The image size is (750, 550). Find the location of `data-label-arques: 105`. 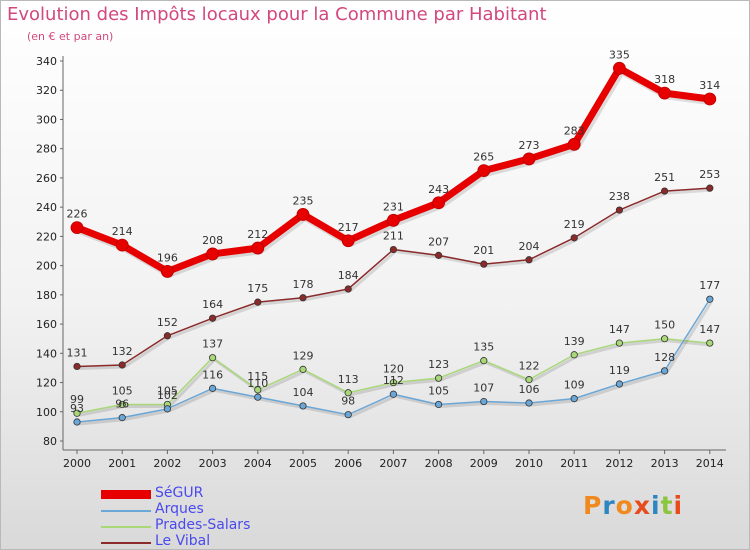

data-label-arques: 105 is located at coordinates (438, 390).